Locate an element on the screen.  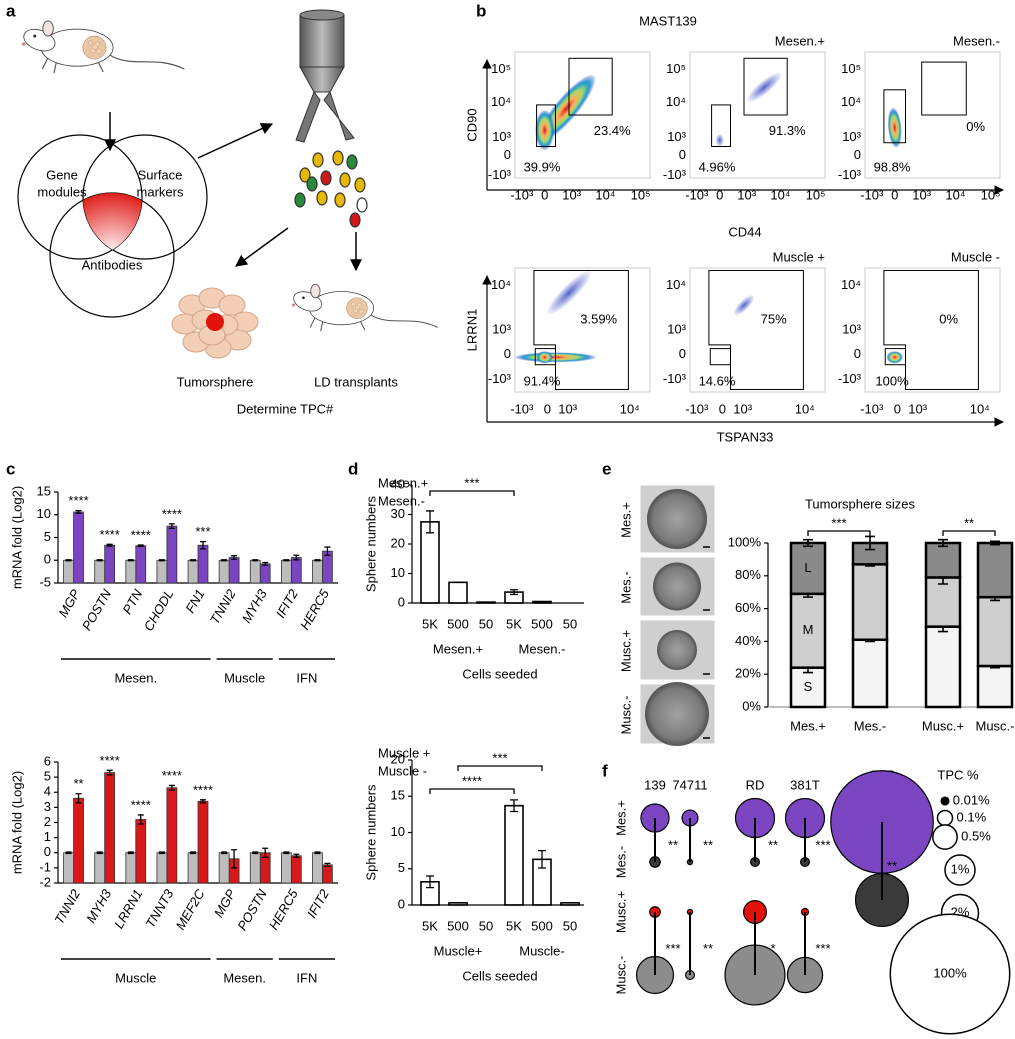
image-label: Musc.- is located at coordinates (625, 715).